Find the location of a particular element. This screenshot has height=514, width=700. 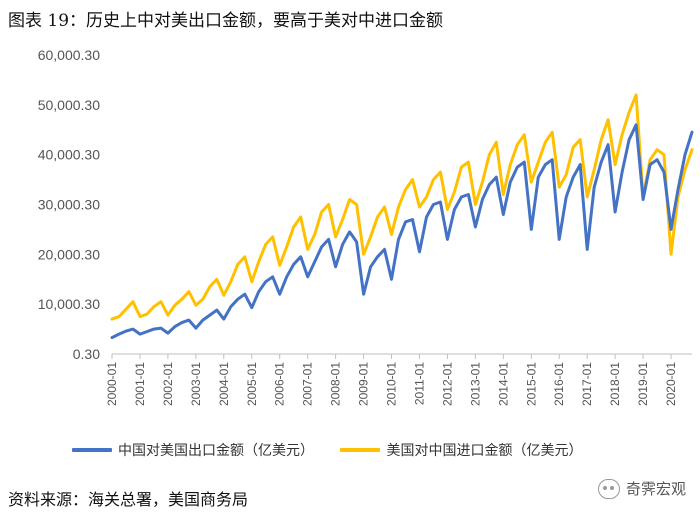

legend-swatch-us-import is located at coordinates (360, 450).